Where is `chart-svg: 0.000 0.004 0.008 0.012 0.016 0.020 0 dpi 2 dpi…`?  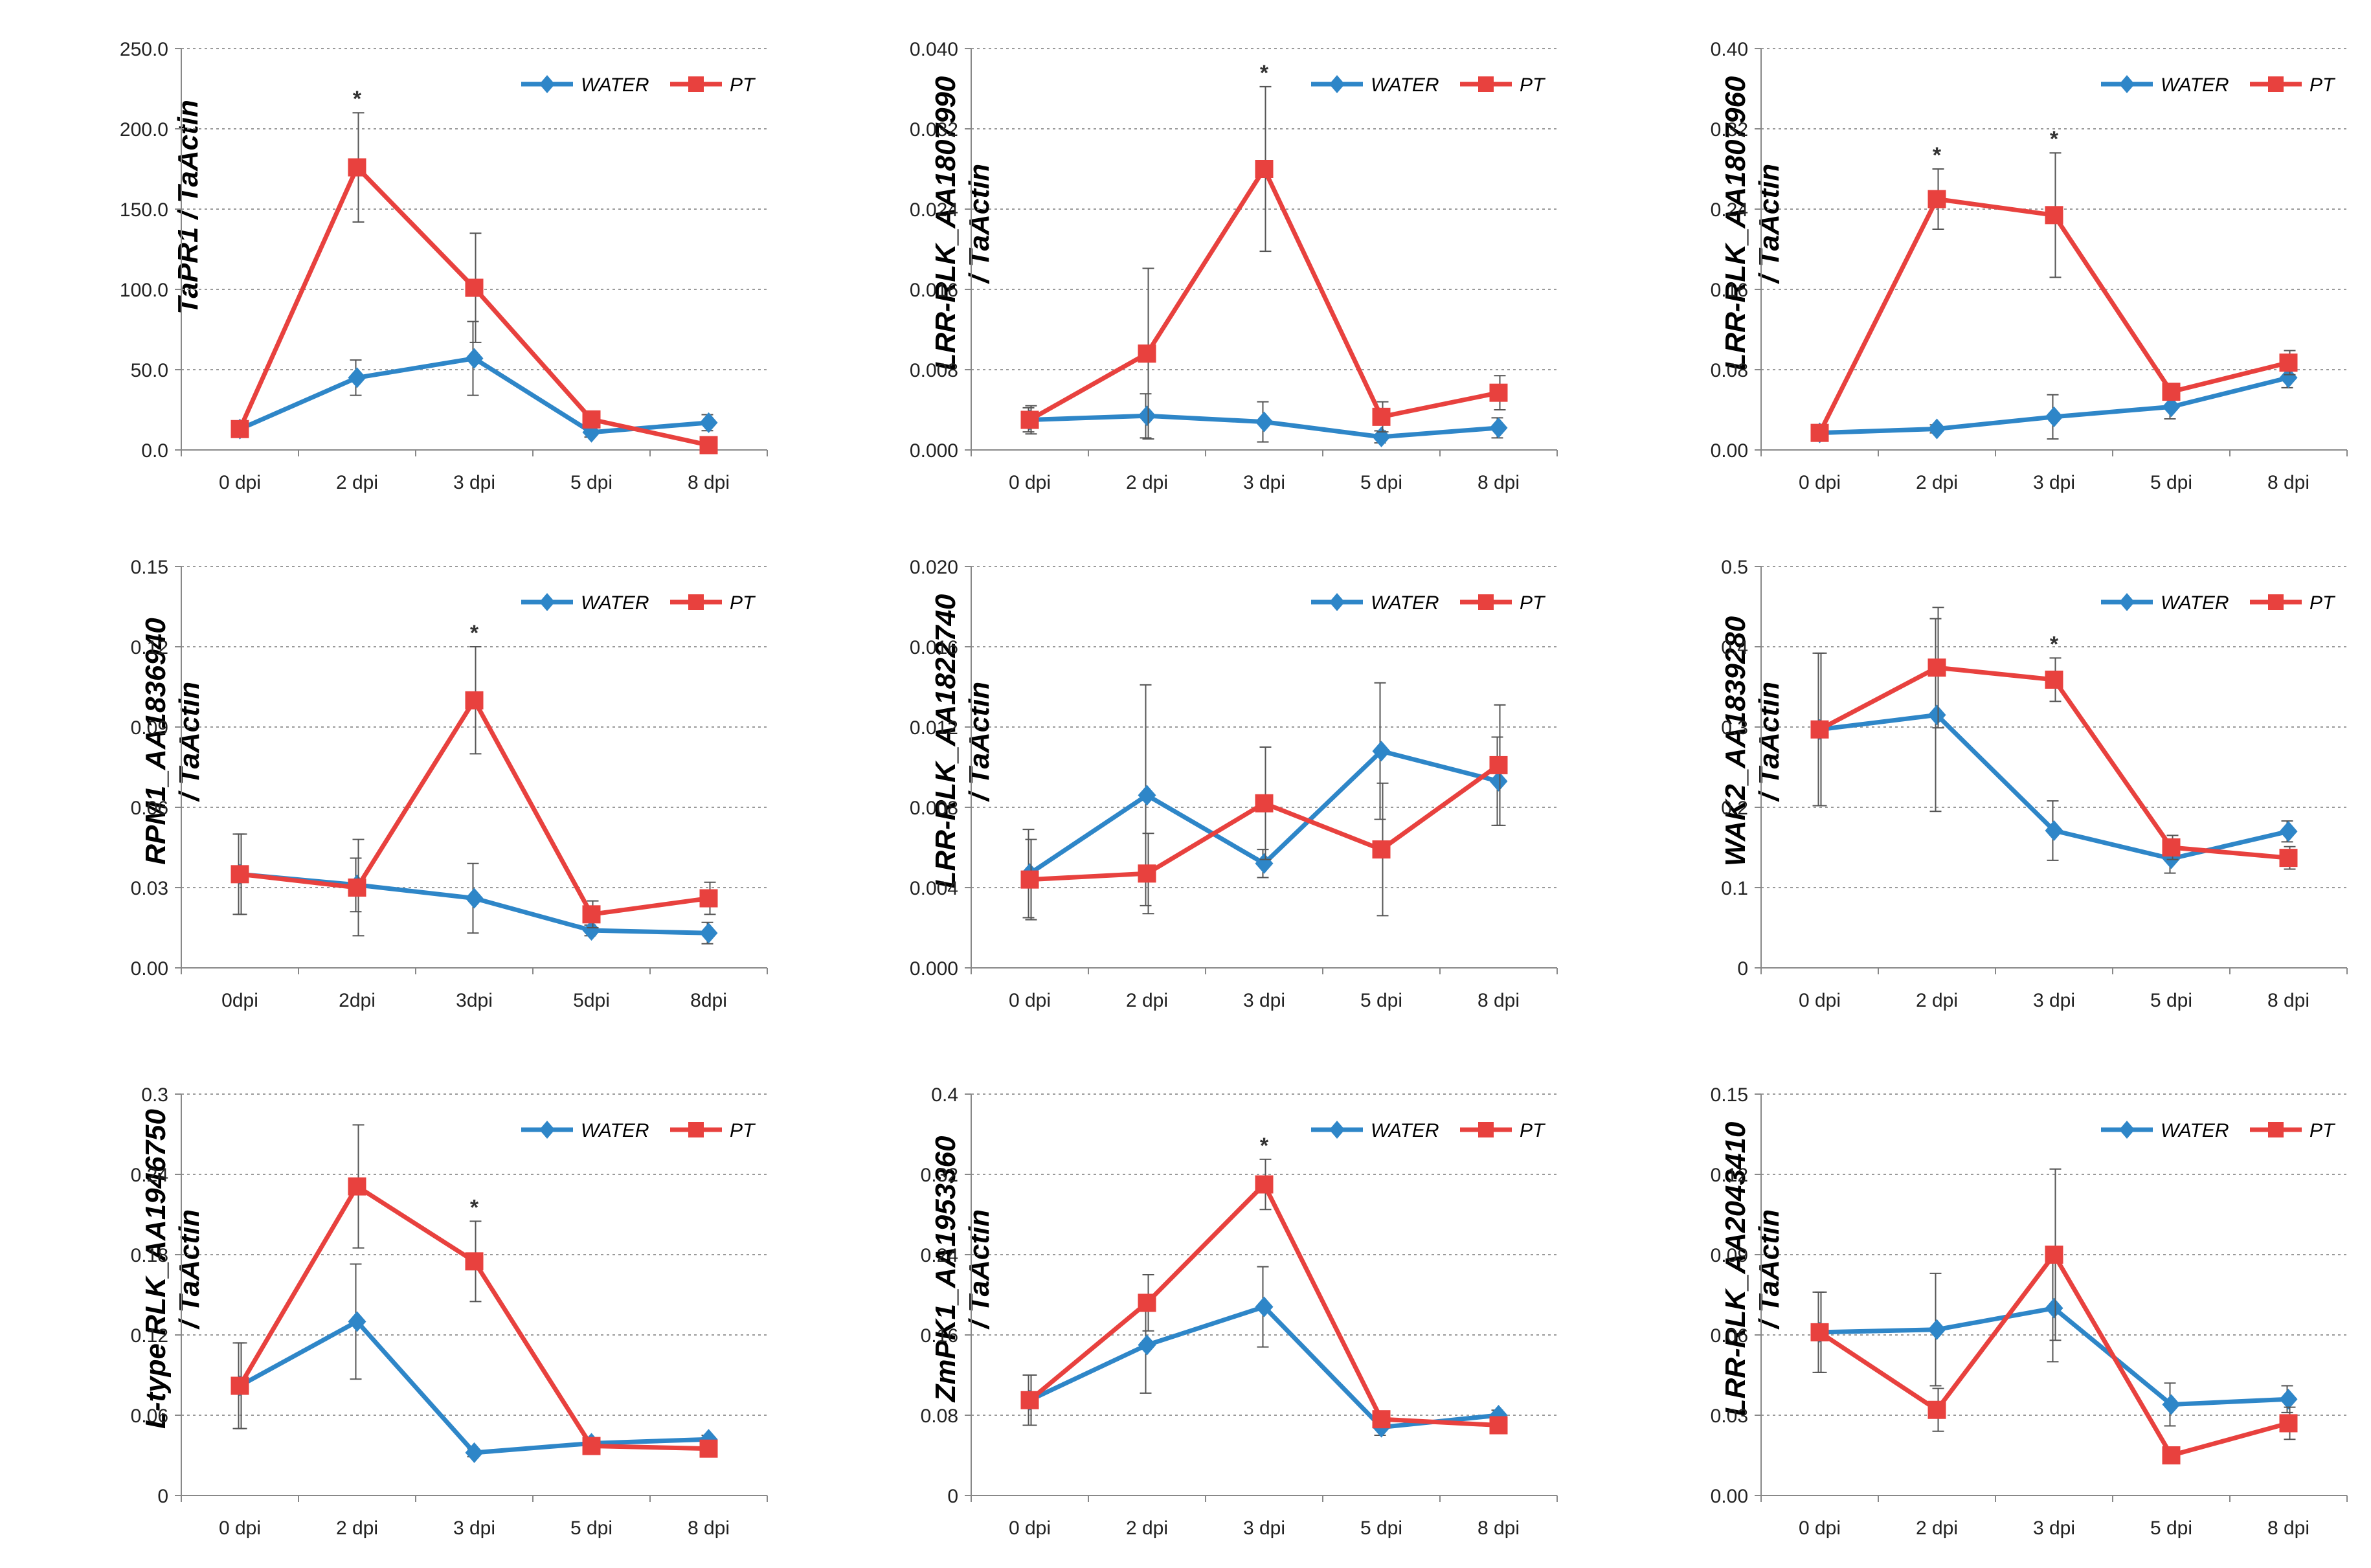 chart-svg: 0.000 0.004 0.008 0.012 0.016 0.020 0 dpi 2 dpi… is located at coordinates (1234, 784).